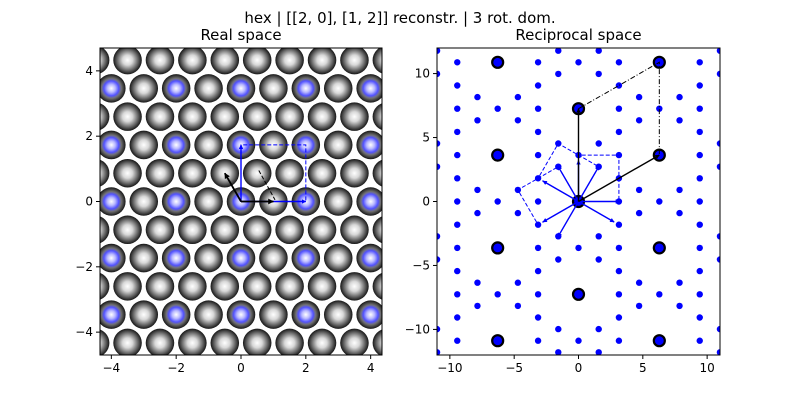 The image size is (800, 400). What do you see at coordinates (267, 185) in the screenshot?
I see `substrate-unit-cell` at bounding box center [267, 185].